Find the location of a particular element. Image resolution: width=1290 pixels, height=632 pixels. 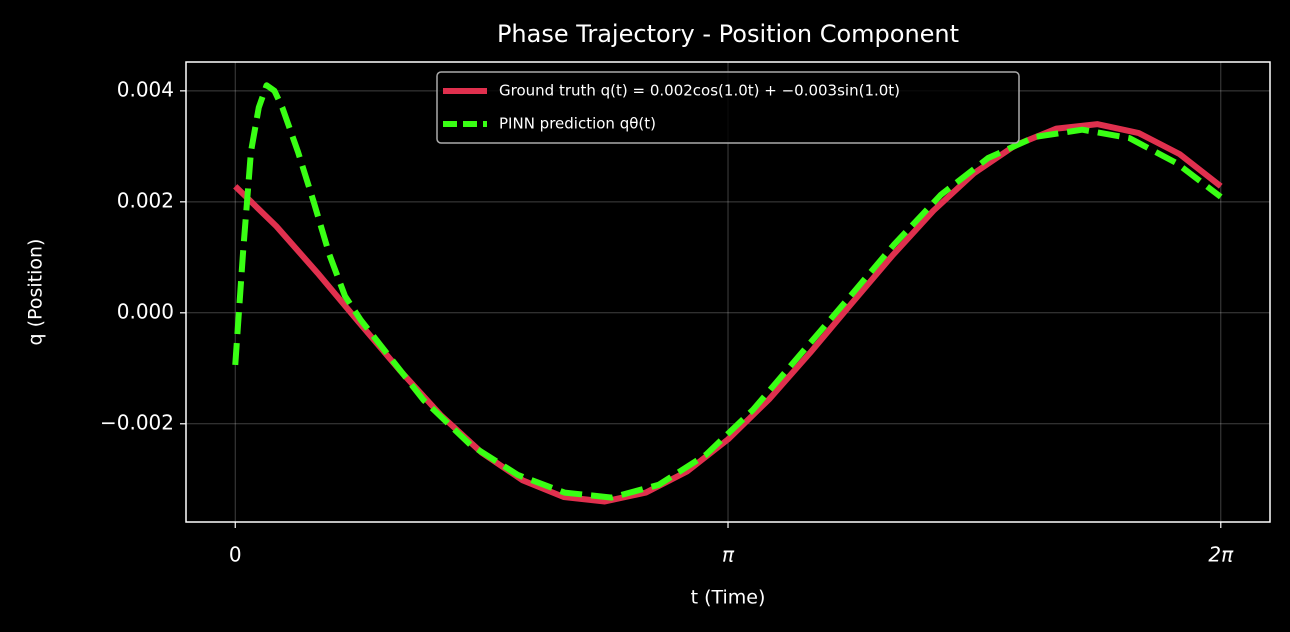

y-tick-label: −0.002 is located at coordinates (137, 422).